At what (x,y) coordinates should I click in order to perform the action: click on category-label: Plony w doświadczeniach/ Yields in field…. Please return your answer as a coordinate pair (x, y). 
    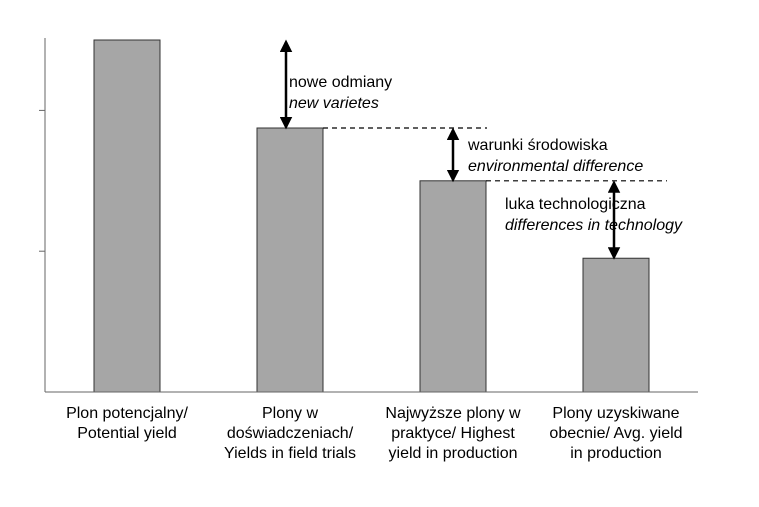
    Looking at the image, I should click on (290, 433).